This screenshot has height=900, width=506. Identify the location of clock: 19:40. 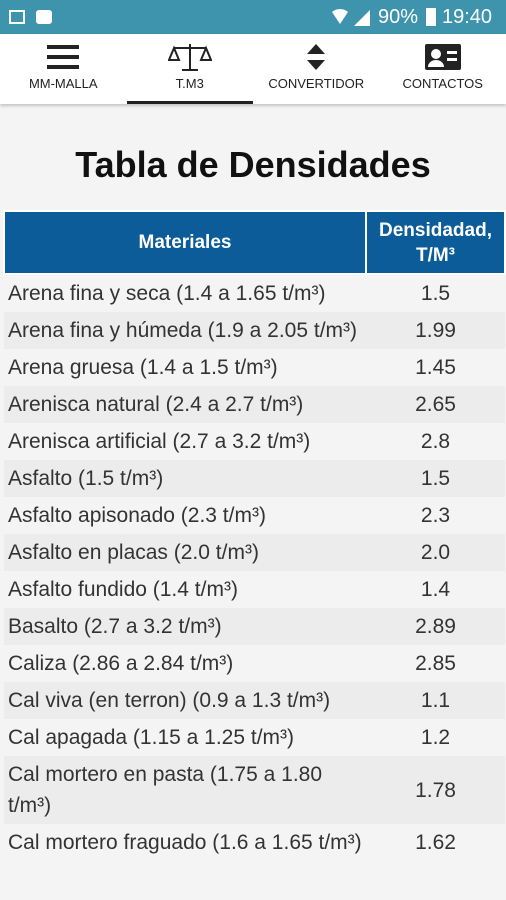
(467, 17).